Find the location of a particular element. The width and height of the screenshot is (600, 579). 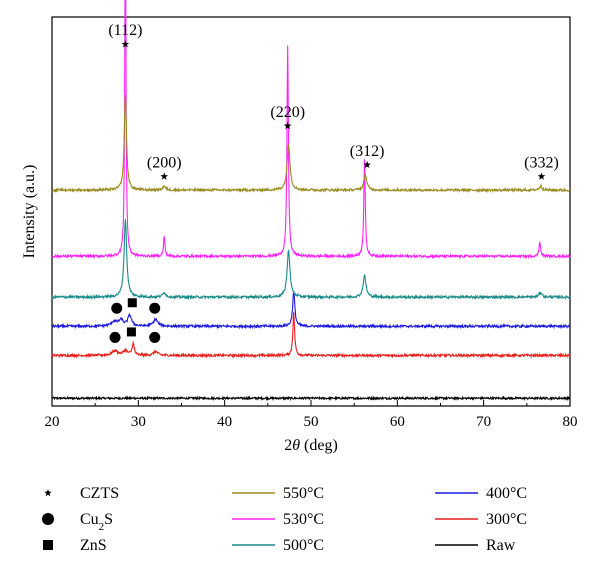

legend-line-label: 500°C is located at coordinates (303, 545).